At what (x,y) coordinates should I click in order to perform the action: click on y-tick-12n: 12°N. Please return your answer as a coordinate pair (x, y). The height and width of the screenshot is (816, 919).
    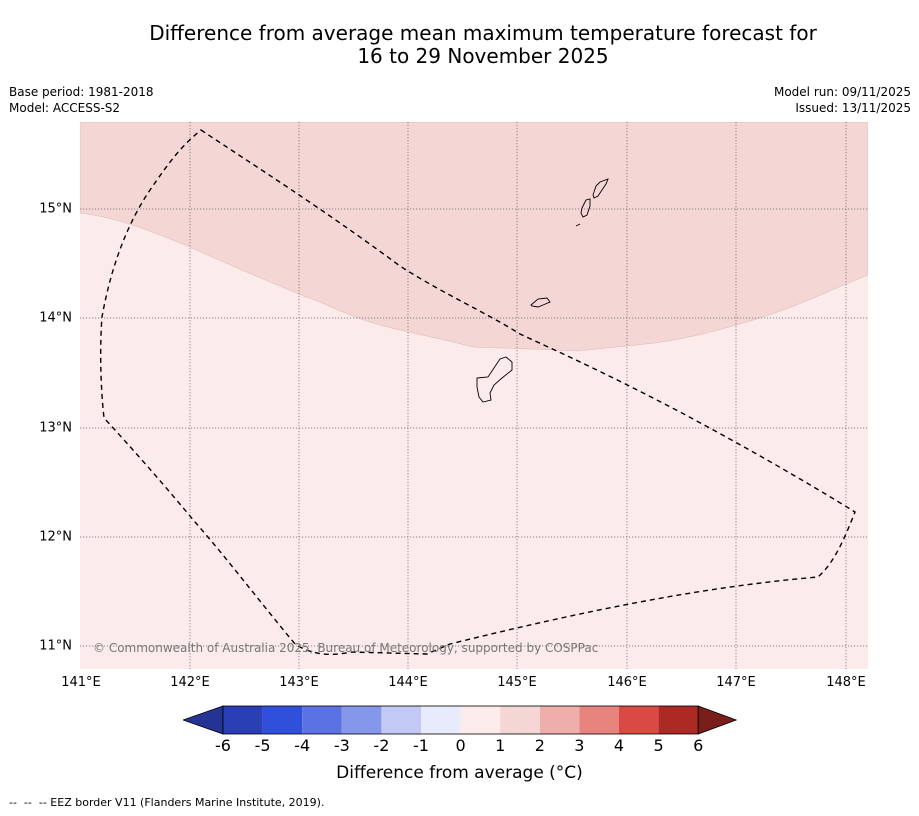
    Looking at the image, I should click on (55, 537).